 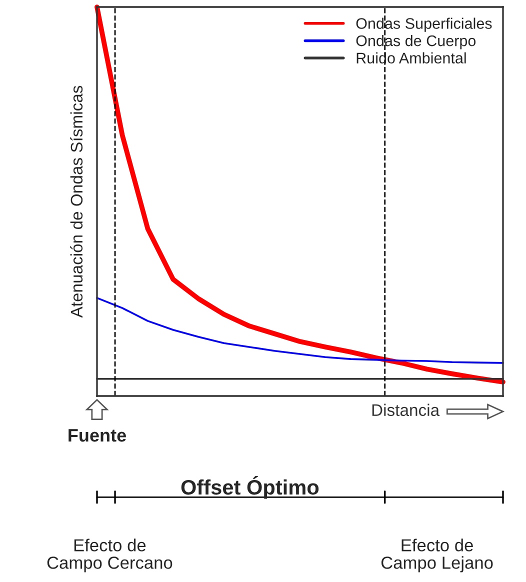 I want to click on legend-label: Ondas de Cuerpo, so click(x=416, y=42).